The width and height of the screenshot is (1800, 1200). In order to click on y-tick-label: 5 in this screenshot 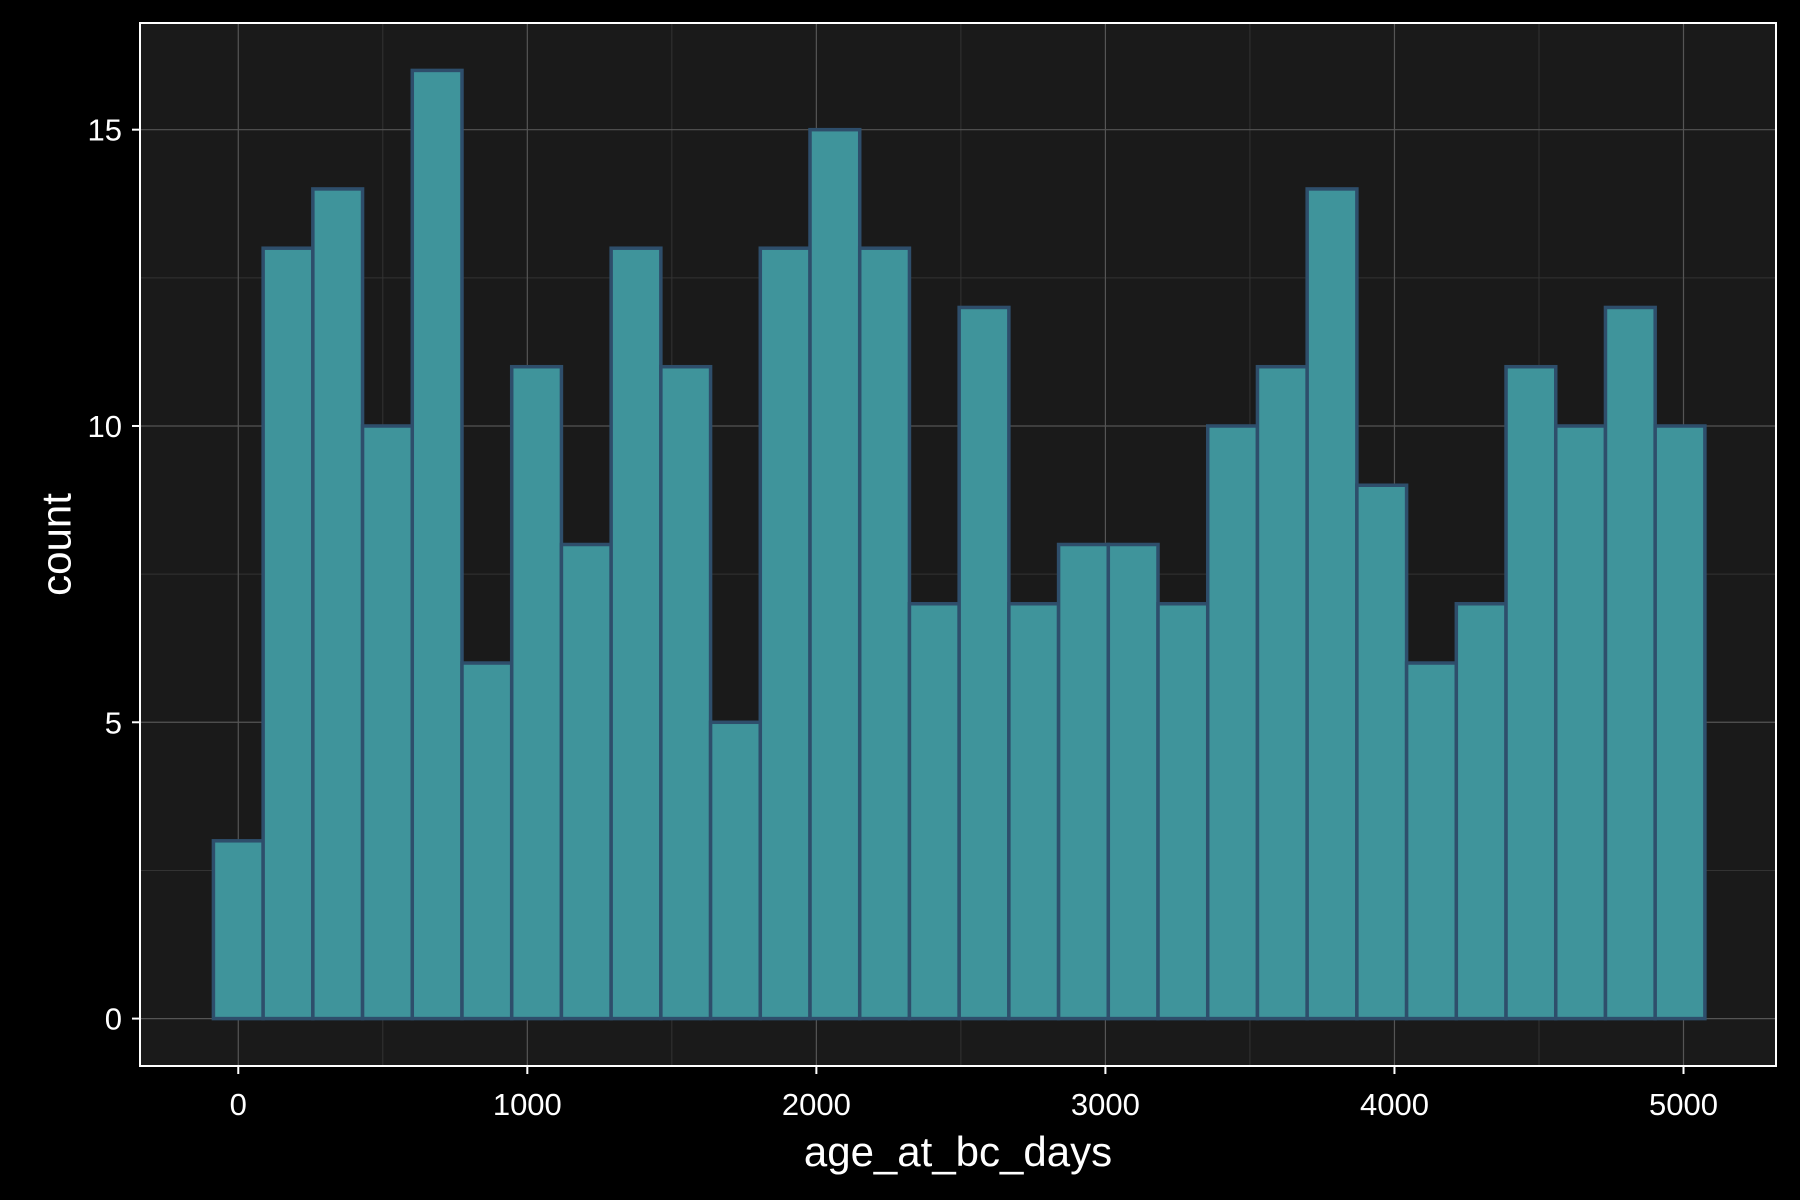, I will do `click(113, 722)`.